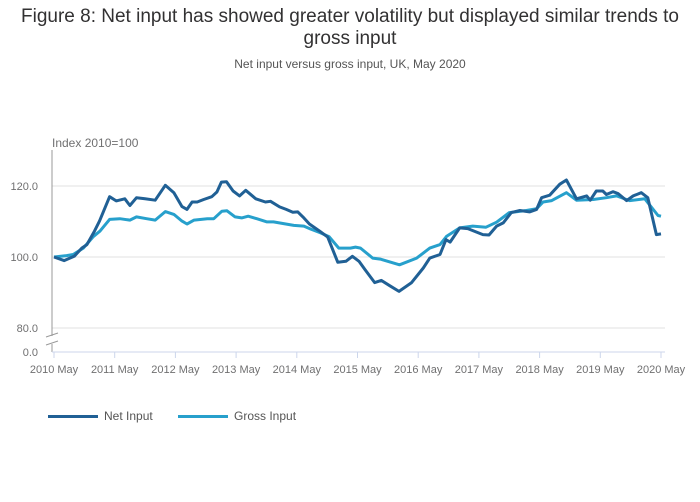 This screenshot has height=502, width=700. Describe the element at coordinates (30, 353) in the screenshot. I see `y-tick-label: 0.0` at that location.